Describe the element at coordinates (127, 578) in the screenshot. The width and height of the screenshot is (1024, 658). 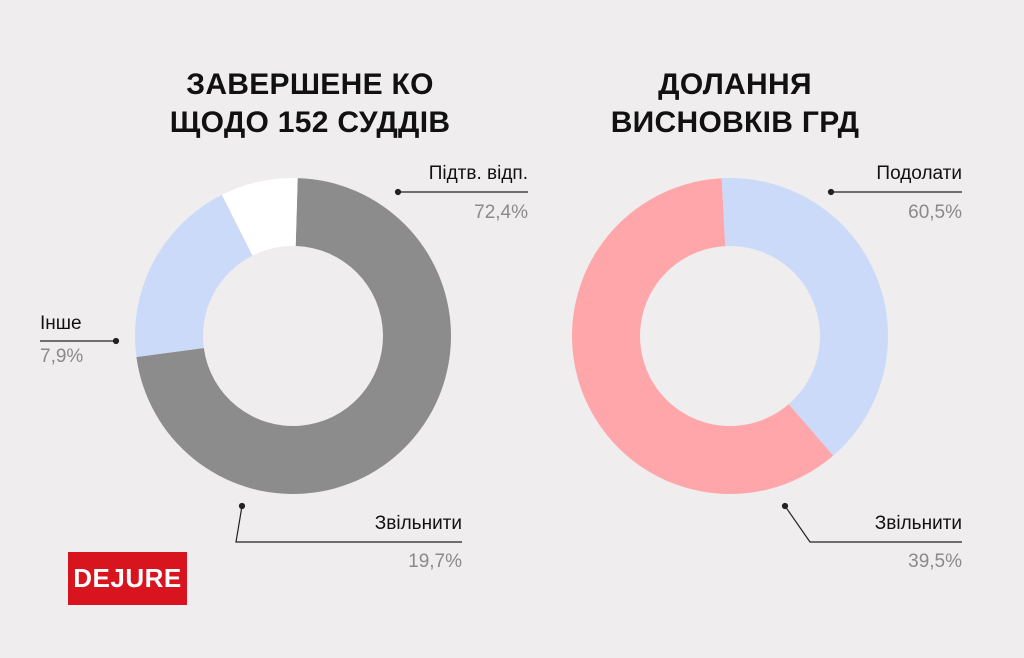
I see `dejure-logo: DEJURE` at that location.